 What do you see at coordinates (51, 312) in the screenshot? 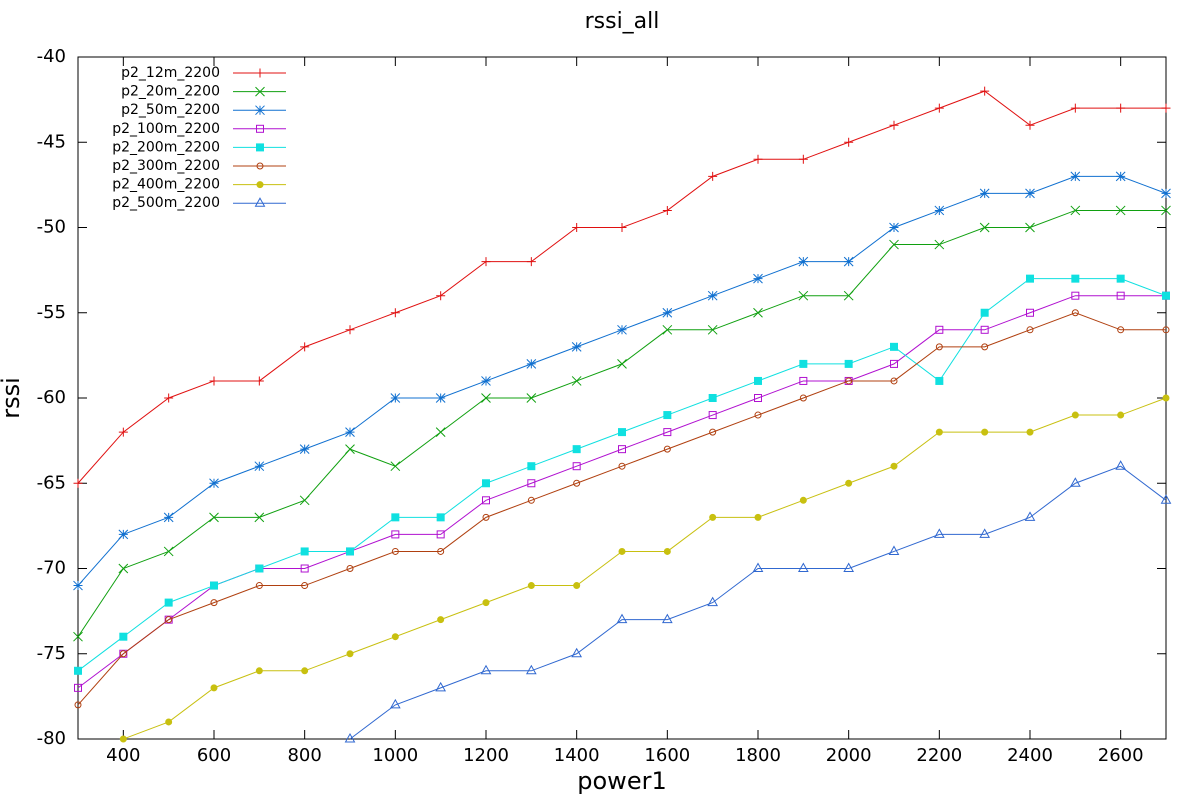
I see `y-tick-label: -55` at bounding box center [51, 312].